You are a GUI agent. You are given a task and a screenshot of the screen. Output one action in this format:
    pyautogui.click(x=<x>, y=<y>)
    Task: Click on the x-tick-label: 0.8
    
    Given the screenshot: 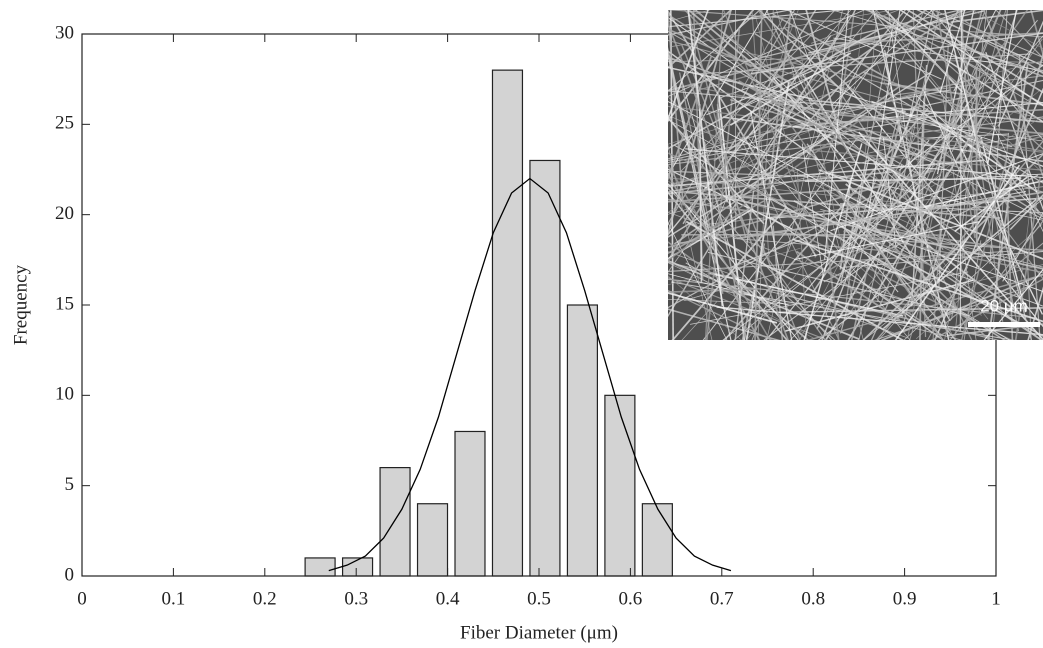 What is the action you would take?
    pyautogui.click(x=813, y=598)
    